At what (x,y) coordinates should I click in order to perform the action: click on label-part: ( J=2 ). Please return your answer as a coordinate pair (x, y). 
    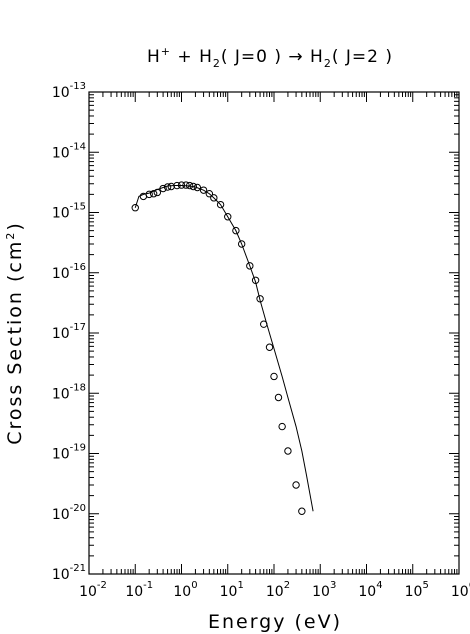
    Looking at the image, I should click on (362, 57).